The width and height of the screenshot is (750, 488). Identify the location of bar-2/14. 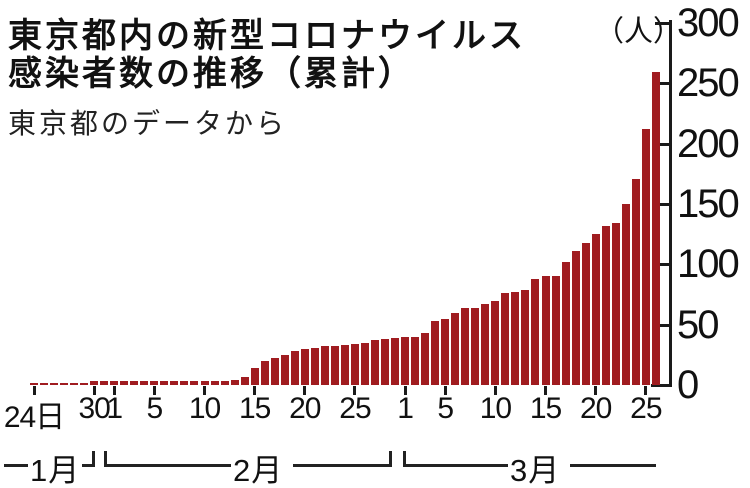
(245, 381).